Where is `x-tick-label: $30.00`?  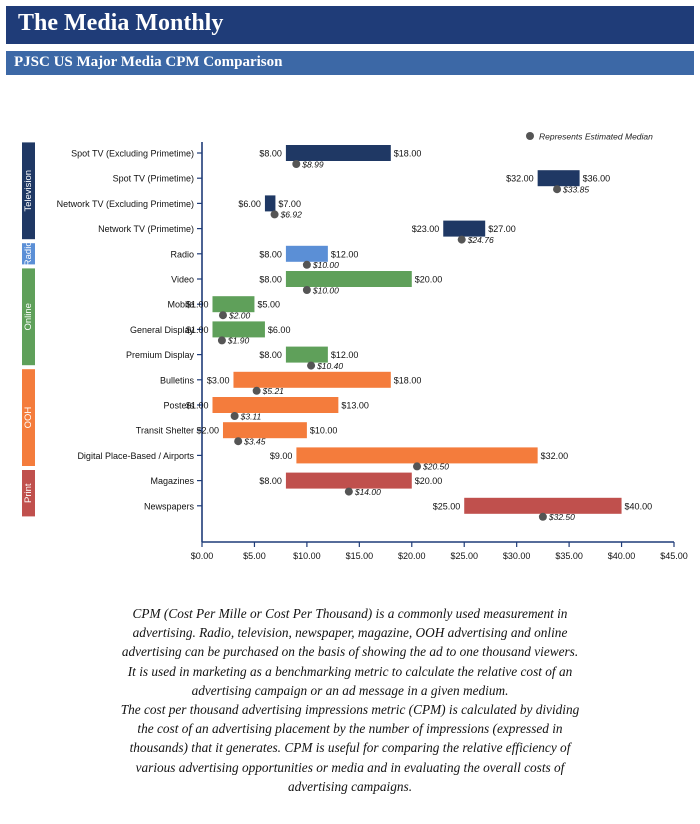 x-tick-label: $30.00 is located at coordinates (517, 556).